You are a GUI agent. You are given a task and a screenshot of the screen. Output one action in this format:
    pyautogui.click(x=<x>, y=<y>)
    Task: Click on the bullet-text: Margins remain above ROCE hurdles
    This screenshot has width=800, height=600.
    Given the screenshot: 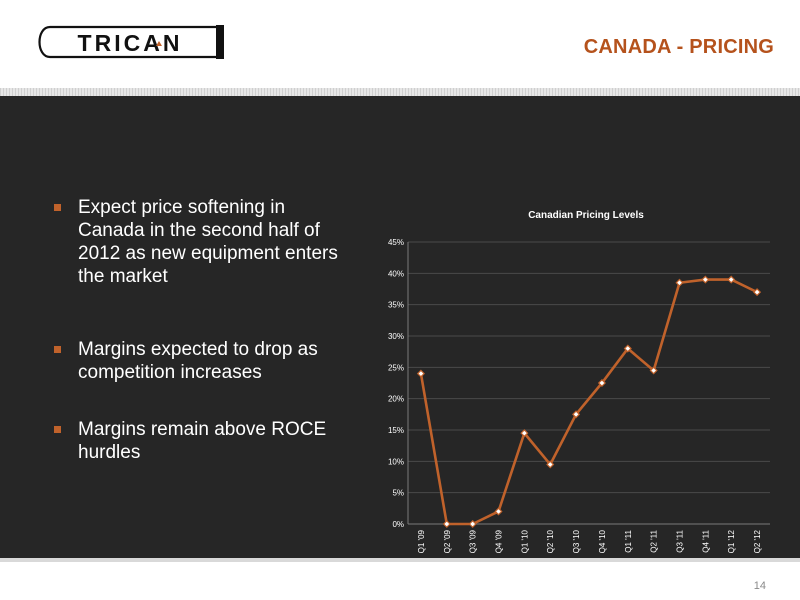 What is the action you would take?
    pyautogui.click(x=202, y=441)
    